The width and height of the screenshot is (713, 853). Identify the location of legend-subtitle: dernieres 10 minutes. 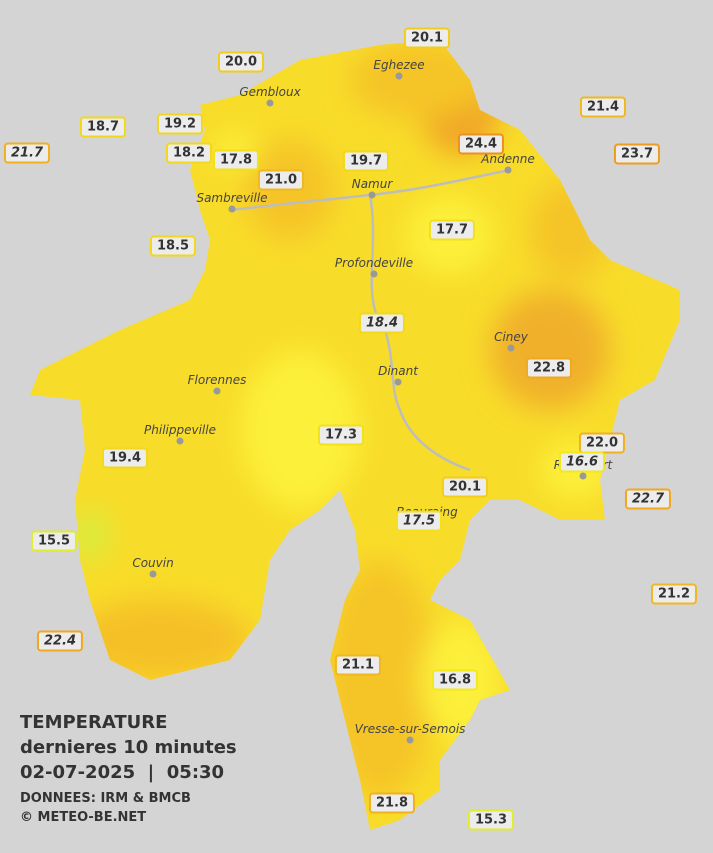
(128, 747).